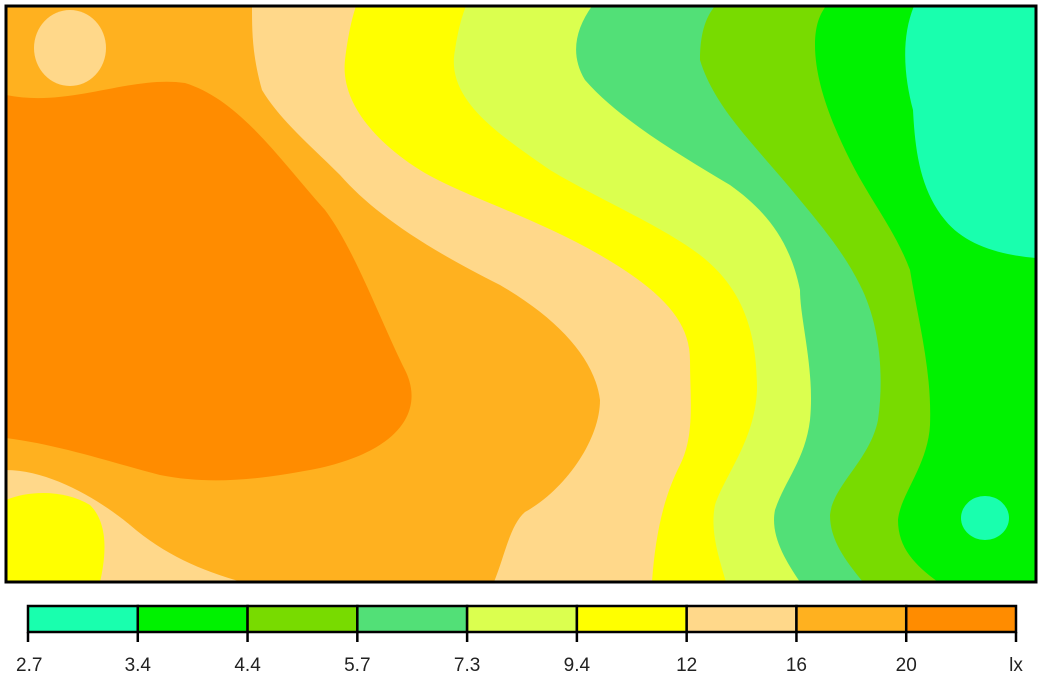 Image resolution: width=1040 pixels, height=682 pixels. I want to click on legend-tick-label: 9.4, so click(577, 665).